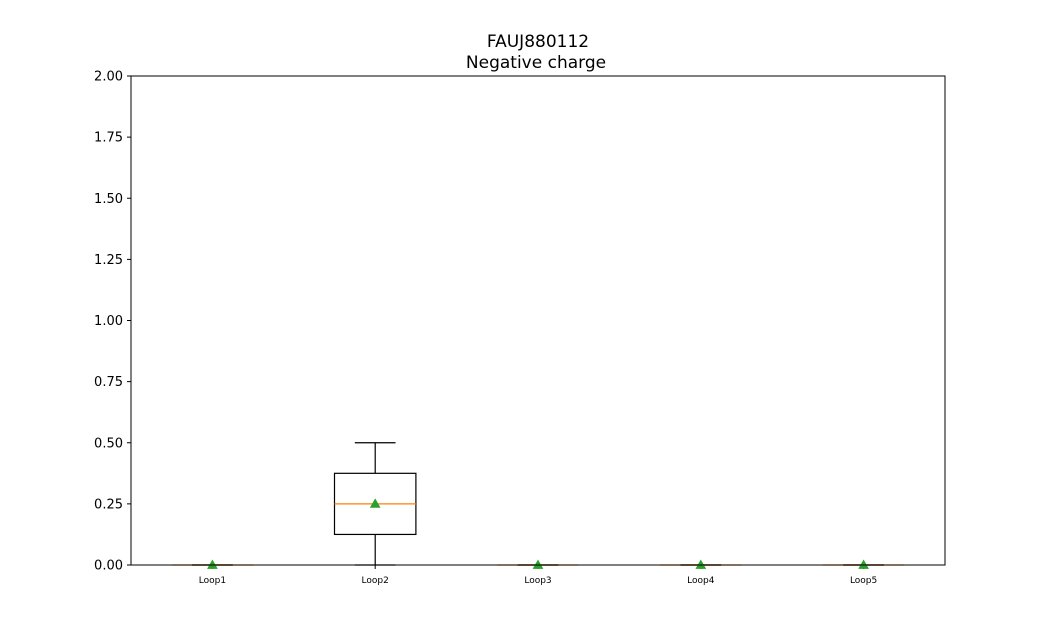  Describe the element at coordinates (536, 63) in the screenshot. I see `chart-subtitle: Negative charge` at that location.